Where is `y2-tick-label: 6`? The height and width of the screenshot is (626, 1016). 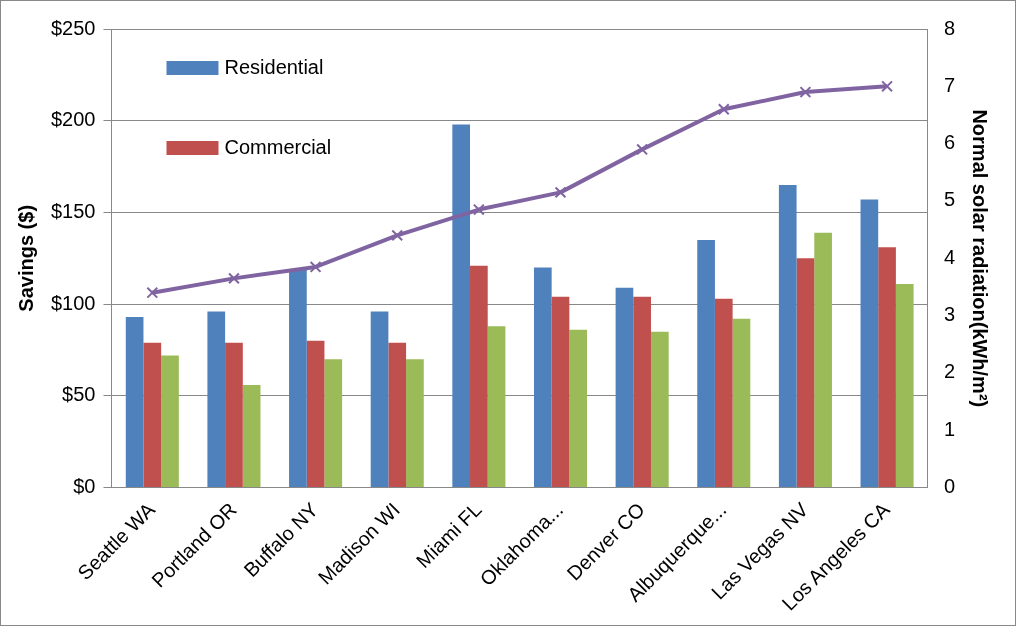
y2-tick-label: 6 is located at coordinates (949, 142).